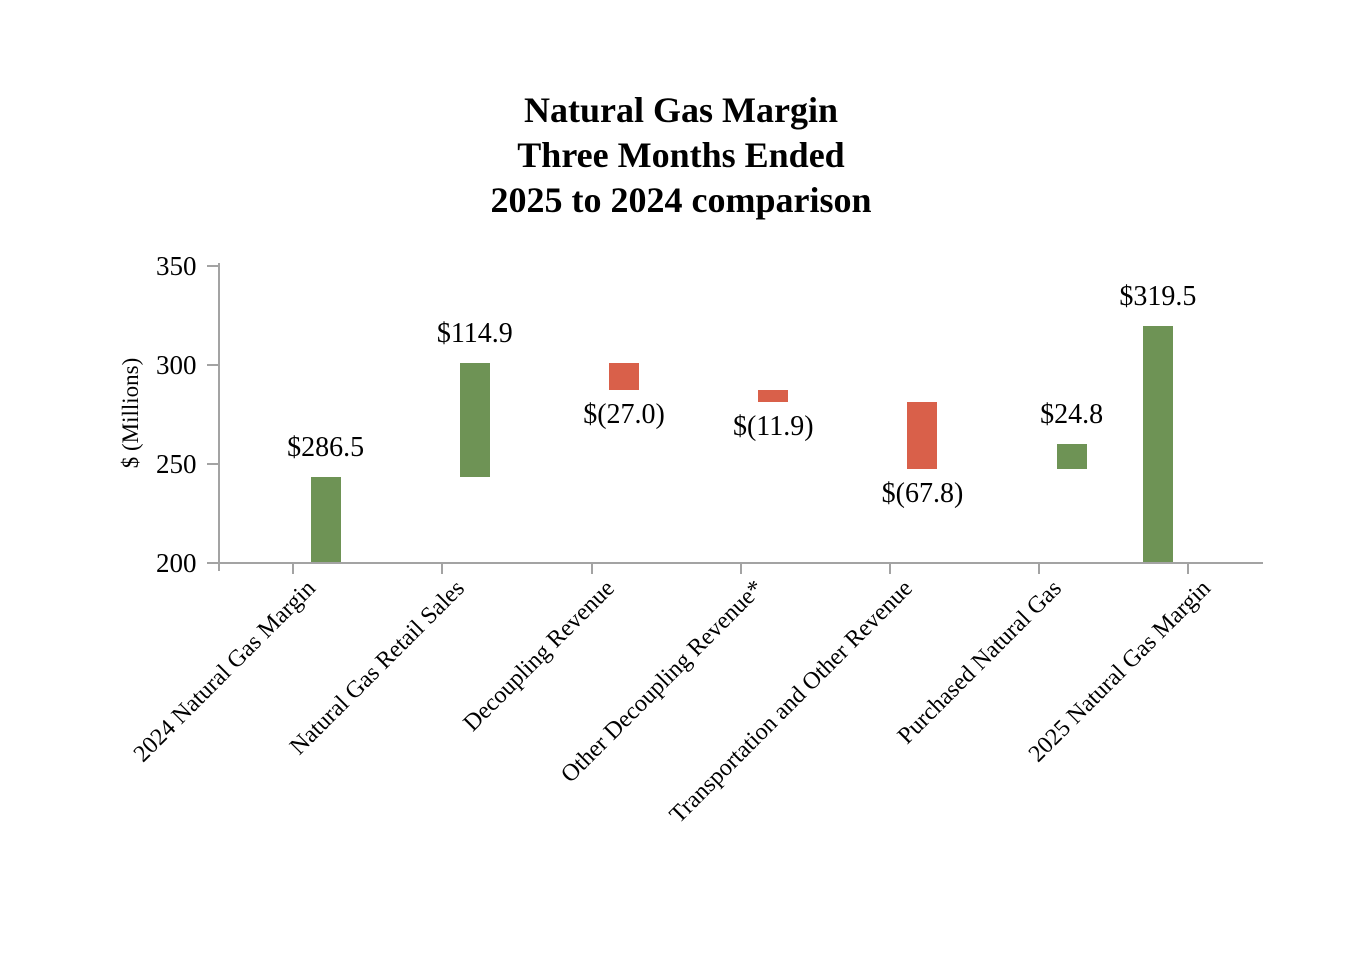 This screenshot has width=1362, height=960. What do you see at coordinates (539, 656) in the screenshot?
I see `x-axis-category-label: Decoupling Revenue` at bounding box center [539, 656].